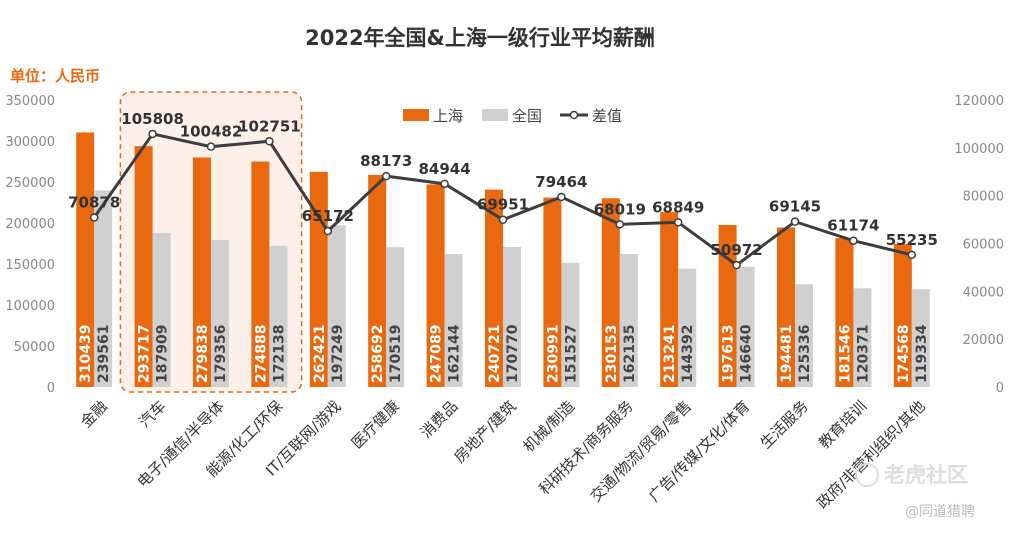  I want to click on y-tick-left: 350000, so click(30, 101).